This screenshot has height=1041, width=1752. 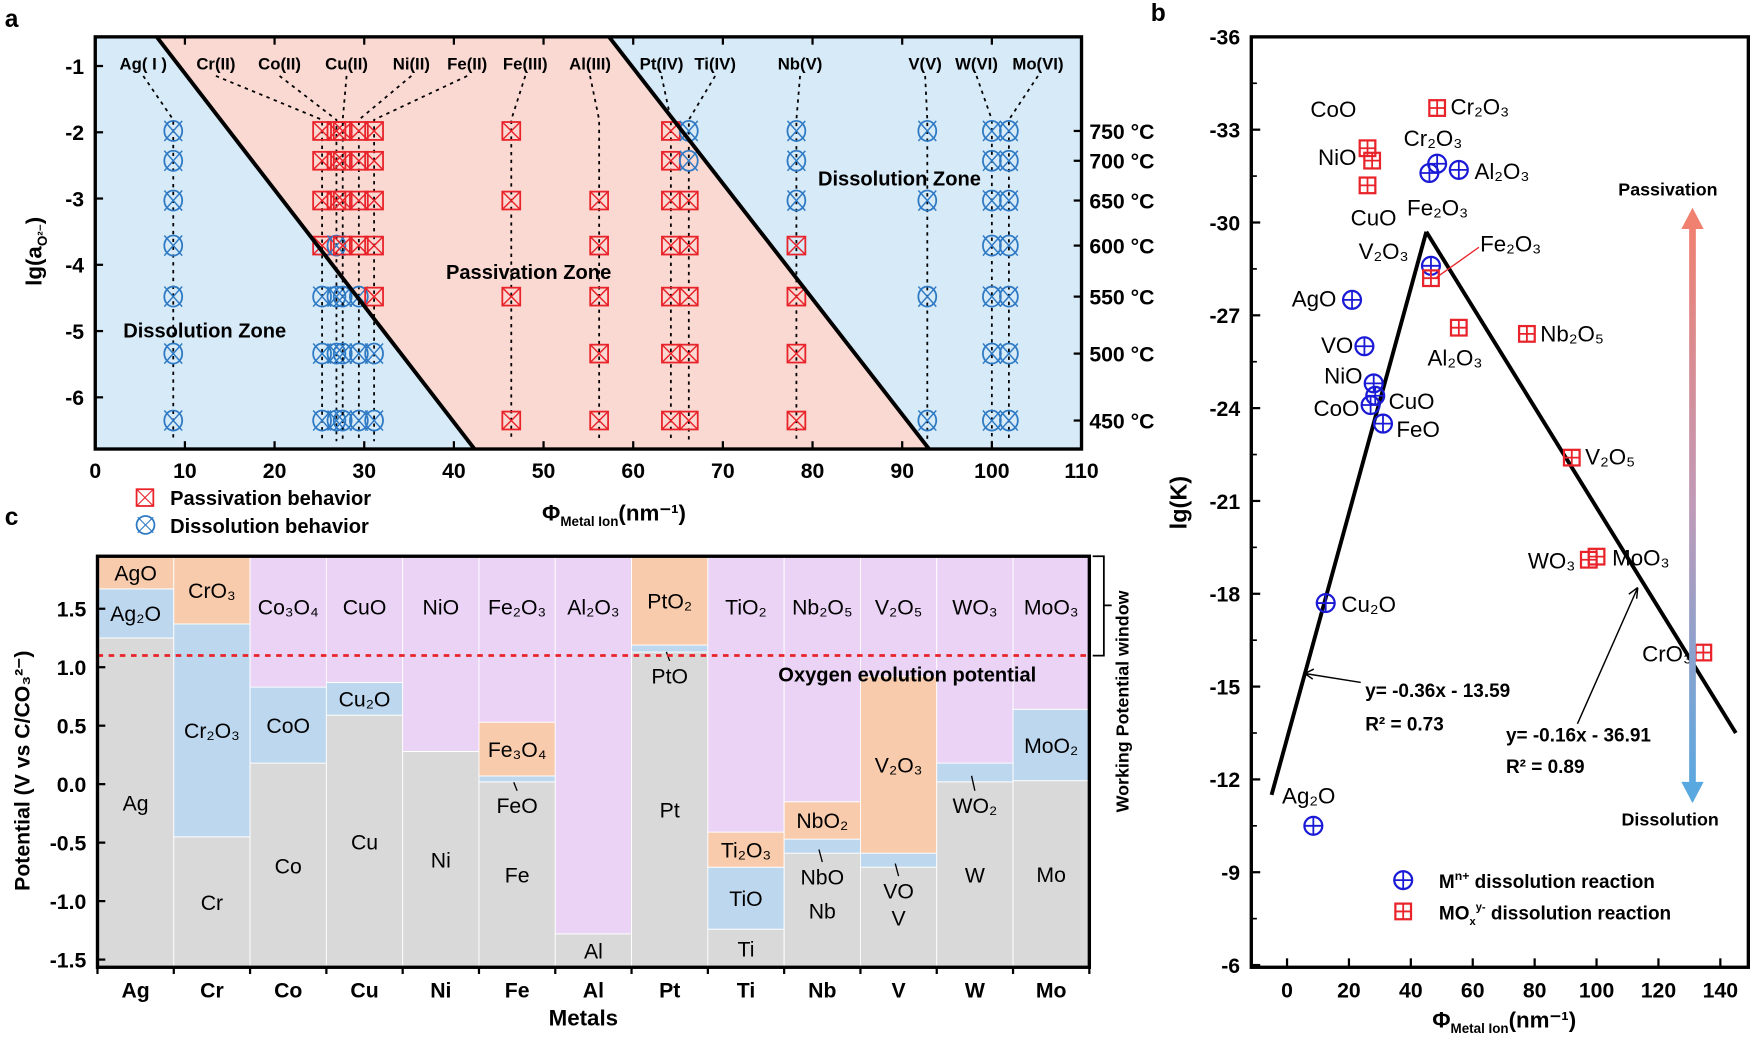 What do you see at coordinates (975, 990) in the screenshot?
I see `metal-category-label: W` at bounding box center [975, 990].